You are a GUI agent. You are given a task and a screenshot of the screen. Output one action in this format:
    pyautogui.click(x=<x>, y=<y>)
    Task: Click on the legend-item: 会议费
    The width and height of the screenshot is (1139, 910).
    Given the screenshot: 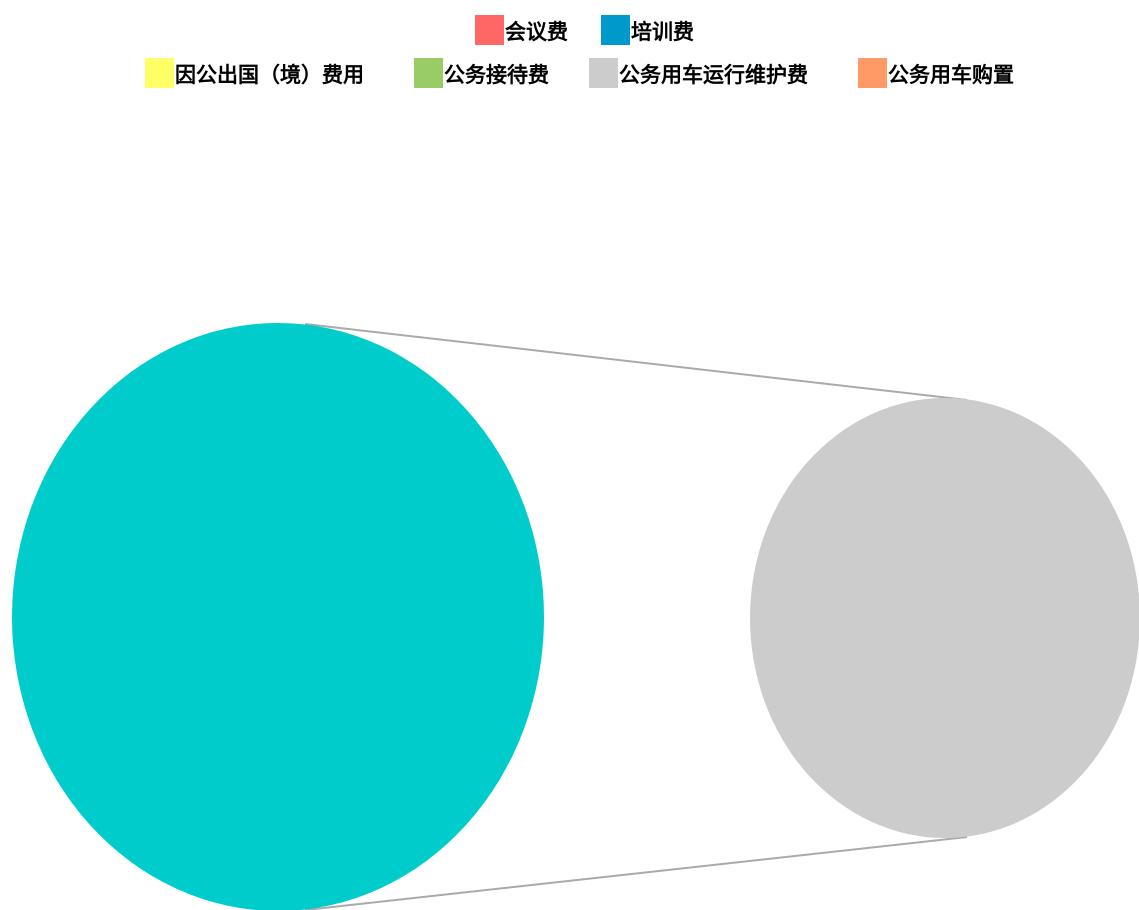 What is the action you would take?
    pyautogui.click(x=521, y=30)
    